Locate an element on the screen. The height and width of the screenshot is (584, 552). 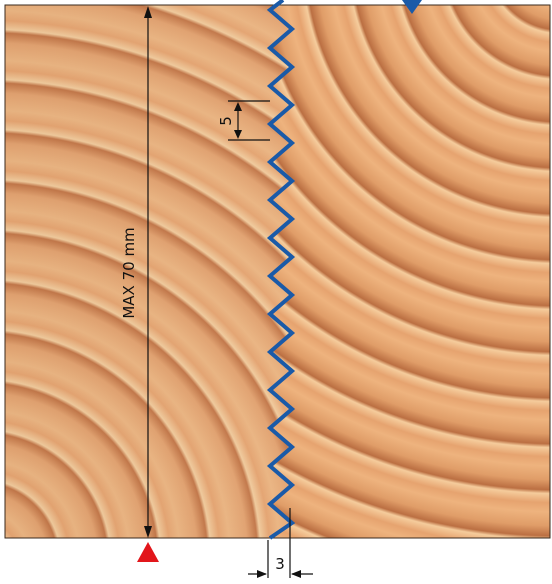
tooth-depth-label: 3 is located at coordinates (280, 564).